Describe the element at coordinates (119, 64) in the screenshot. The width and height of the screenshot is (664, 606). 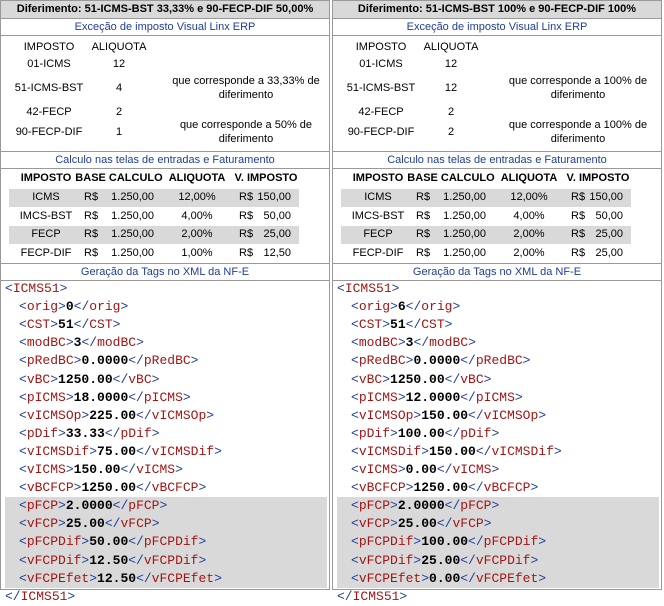
I see `rate: 12` at that location.